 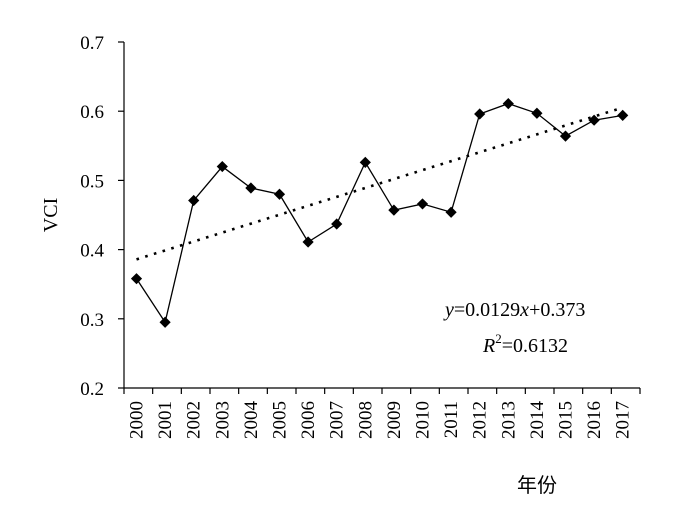 I want to click on r-squared: R2=0.6132, so click(x=525, y=344).